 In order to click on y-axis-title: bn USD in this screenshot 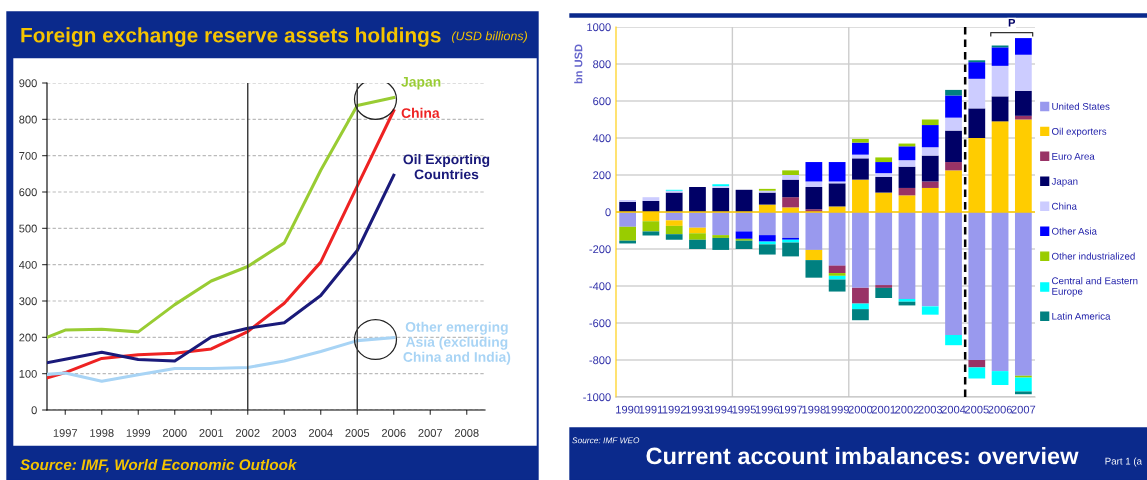, I will do `click(578, 64)`.